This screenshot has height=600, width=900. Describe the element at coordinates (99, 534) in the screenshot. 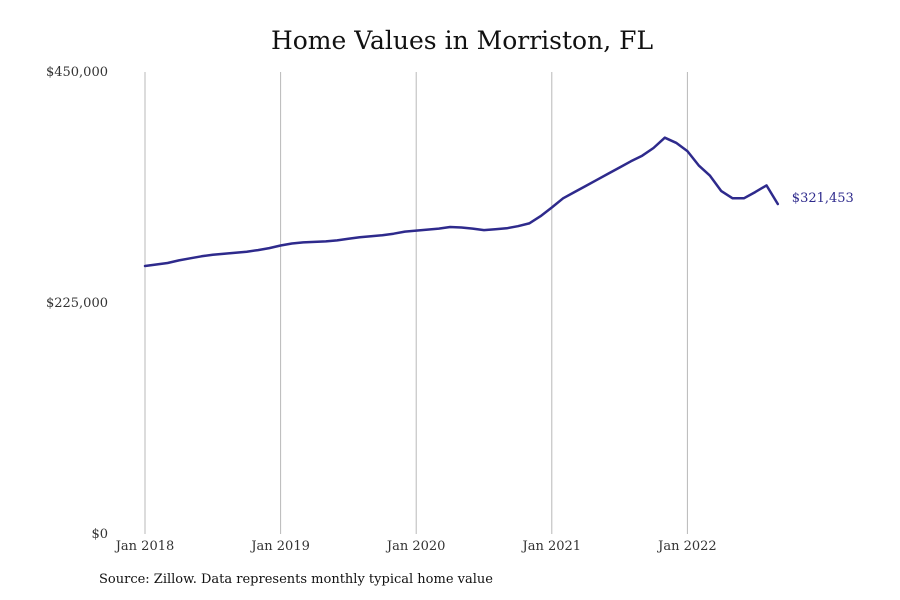

I see `y-tick-label: $0` at that location.